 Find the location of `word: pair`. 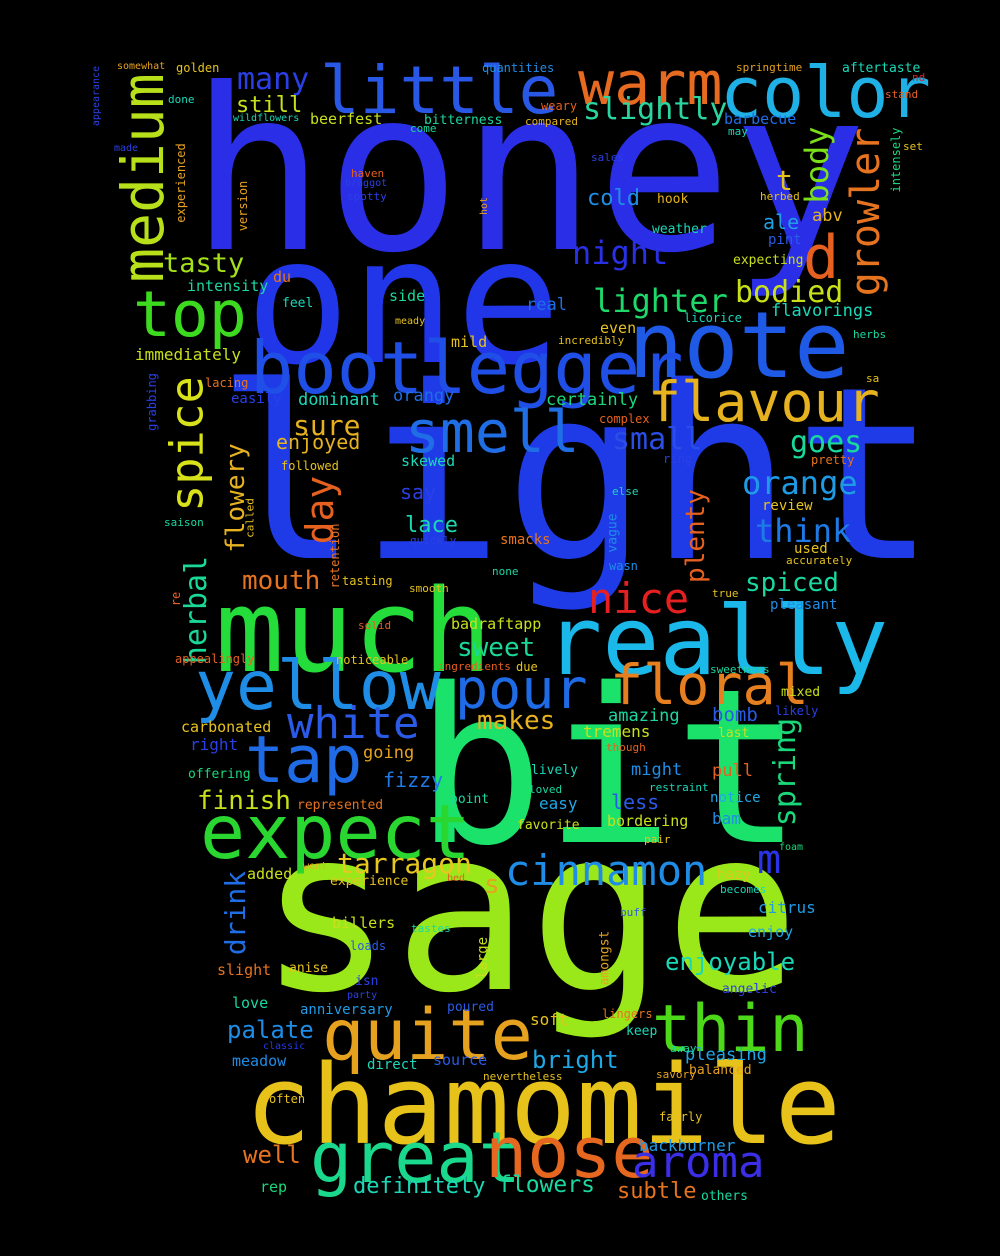

word: pair is located at coordinates (657, 839).